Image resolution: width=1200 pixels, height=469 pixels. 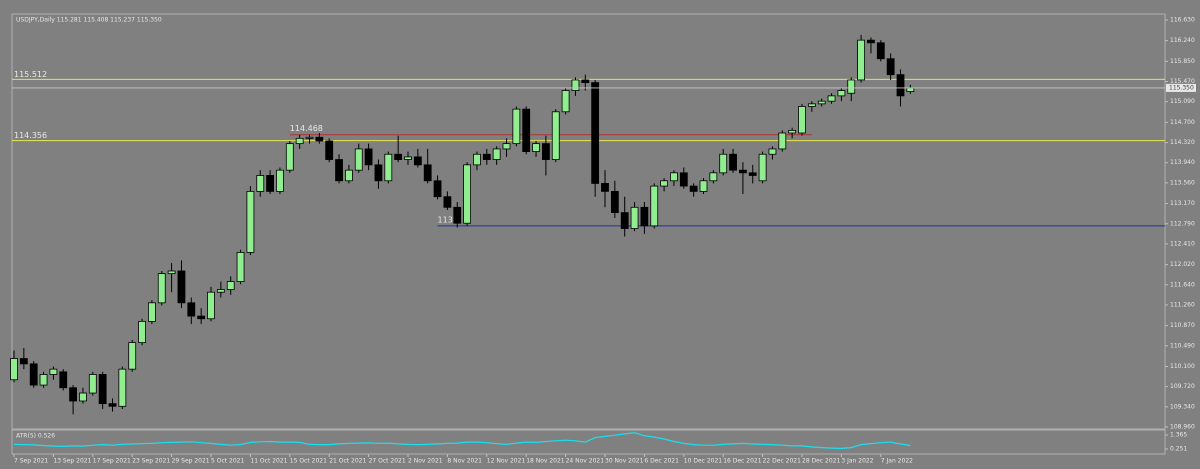 I want to click on atr-line, so click(x=462, y=441).